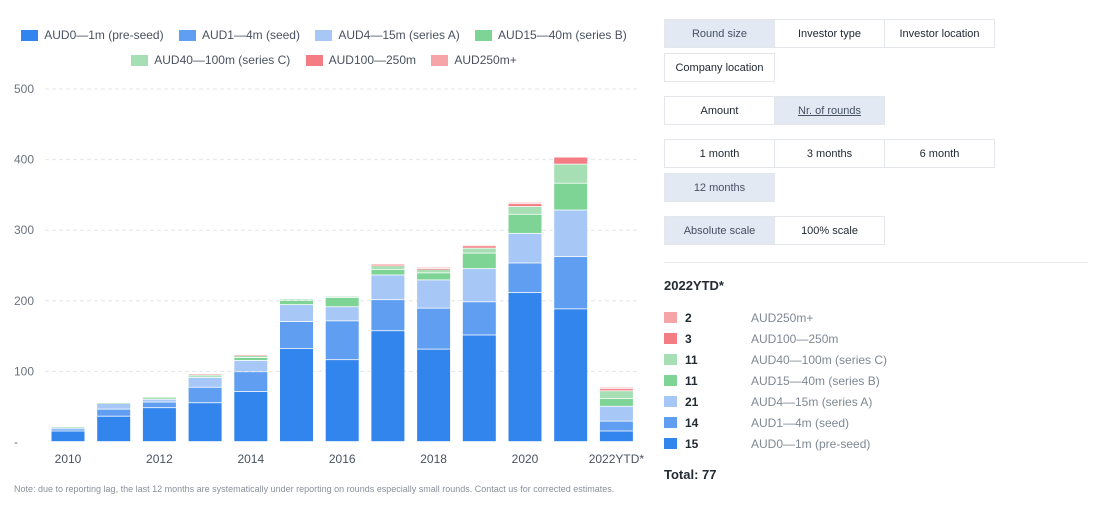 The height and width of the screenshot is (518, 1097). Describe the element at coordinates (876, 401) in the screenshot. I see `summary-row: 21 AUD4—15m (series A)` at that location.